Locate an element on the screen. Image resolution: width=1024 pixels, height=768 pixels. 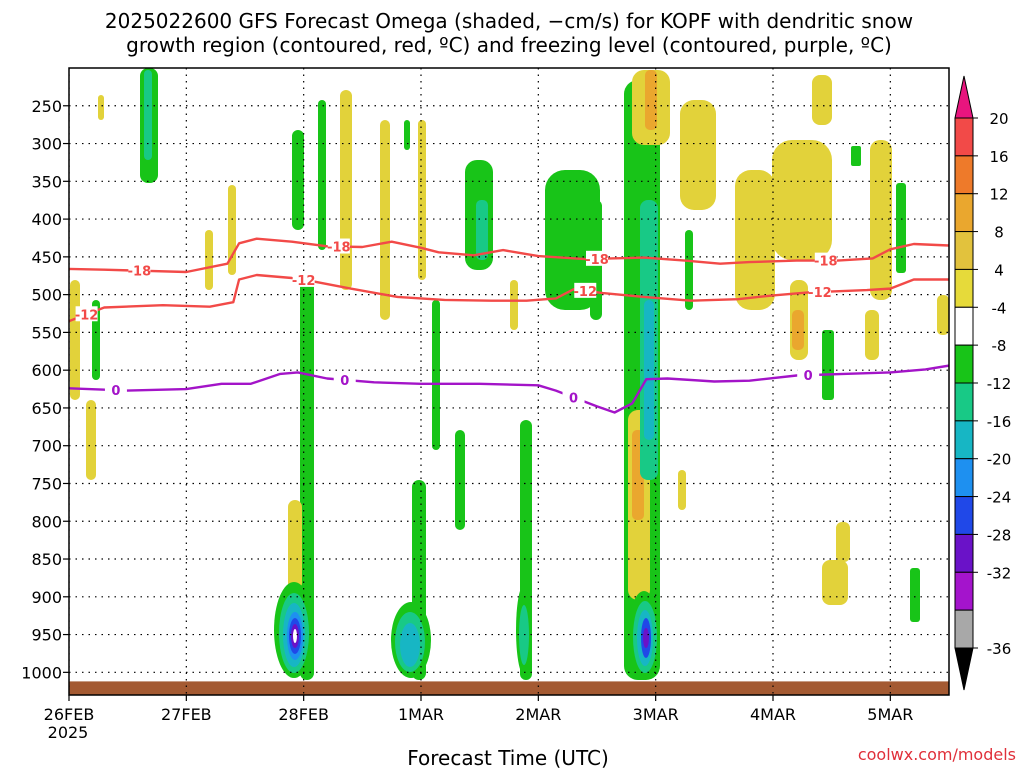
colorbar-label: 20 is located at coordinates (998, 119).